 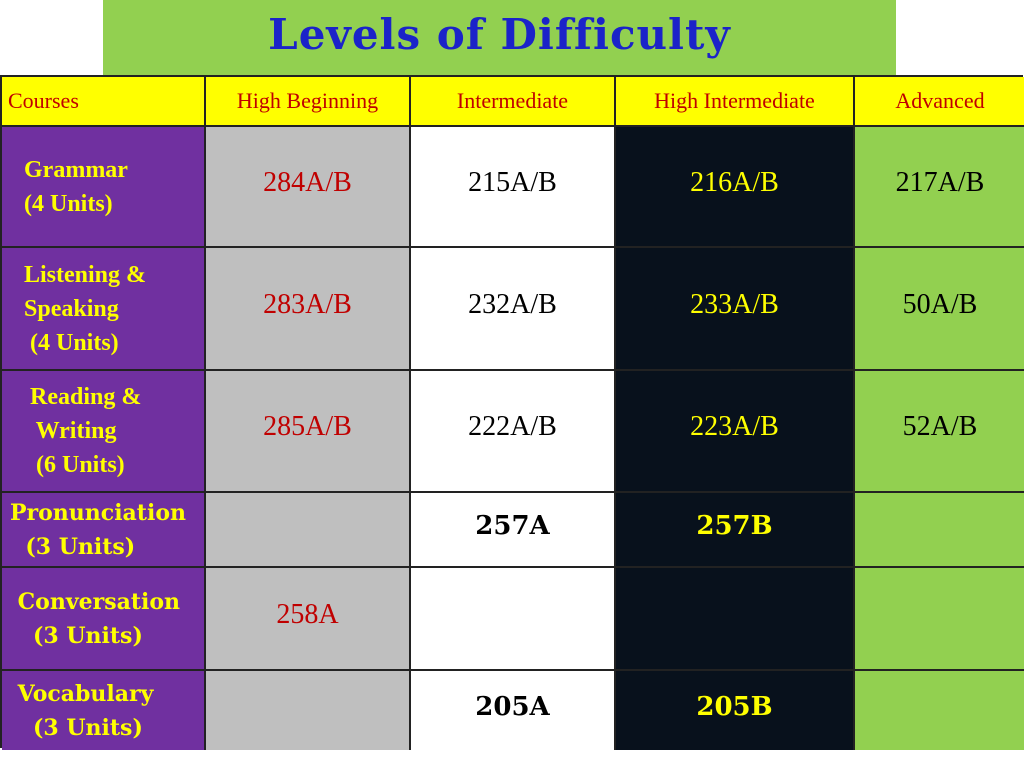 What do you see at coordinates (104, 102) in the screenshot?
I see `header-courses: Courses` at bounding box center [104, 102].